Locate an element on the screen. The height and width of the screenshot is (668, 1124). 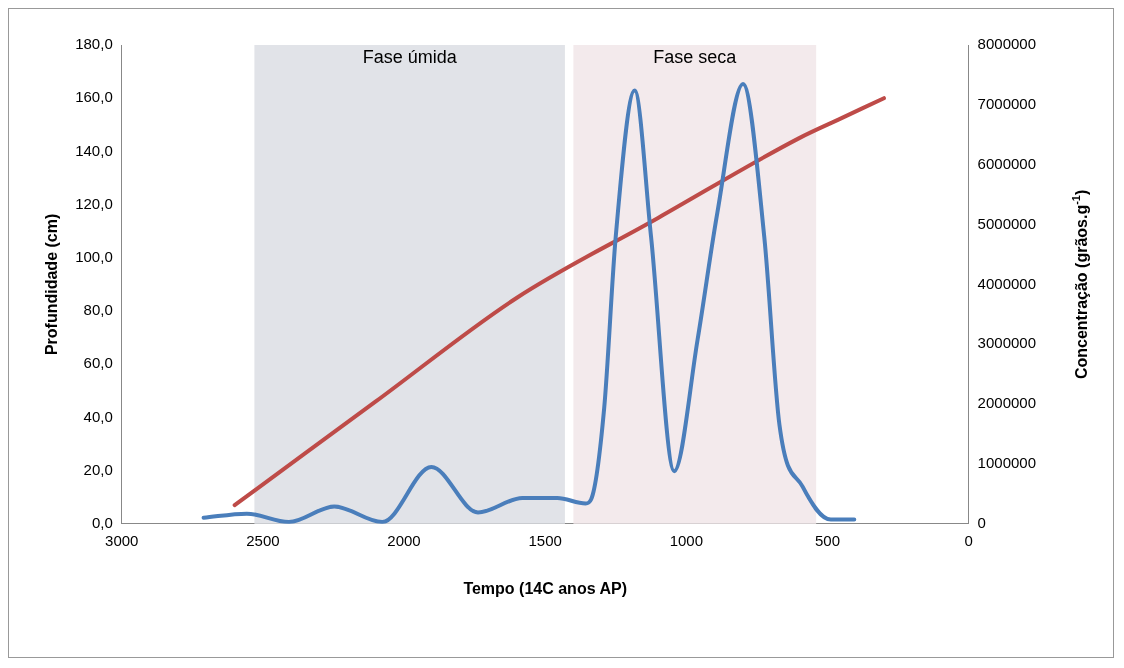
y-tick-label: 140,0 is located at coordinates (94, 150).